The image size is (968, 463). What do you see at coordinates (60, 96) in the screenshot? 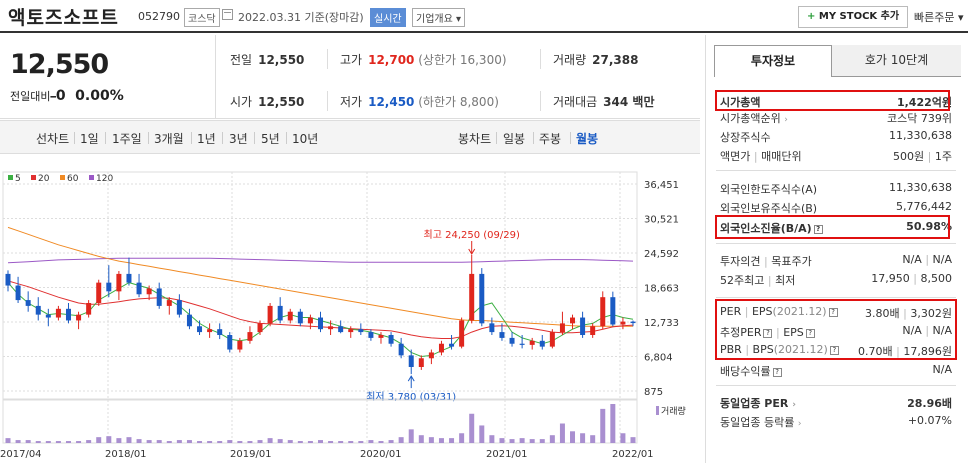
I see `change-value: 0` at bounding box center [60, 96].